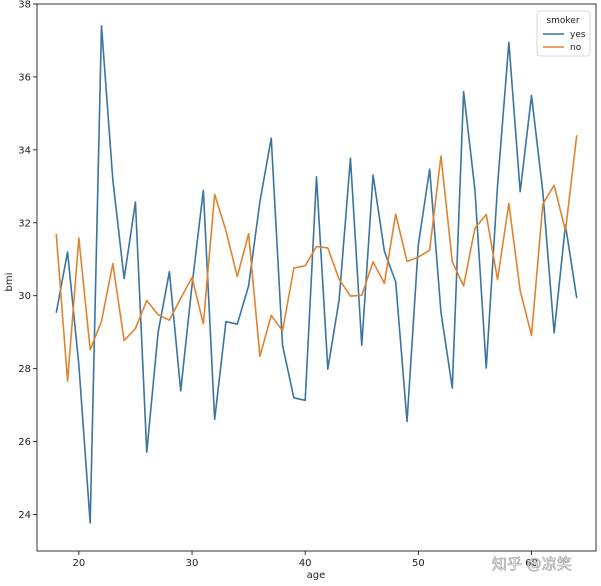 The height and width of the screenshot is (586, 601). What do you see at coordinates (79, 563) in the screenshot?
I see `x-tick-label: 20` at bounding box center [79, 563].